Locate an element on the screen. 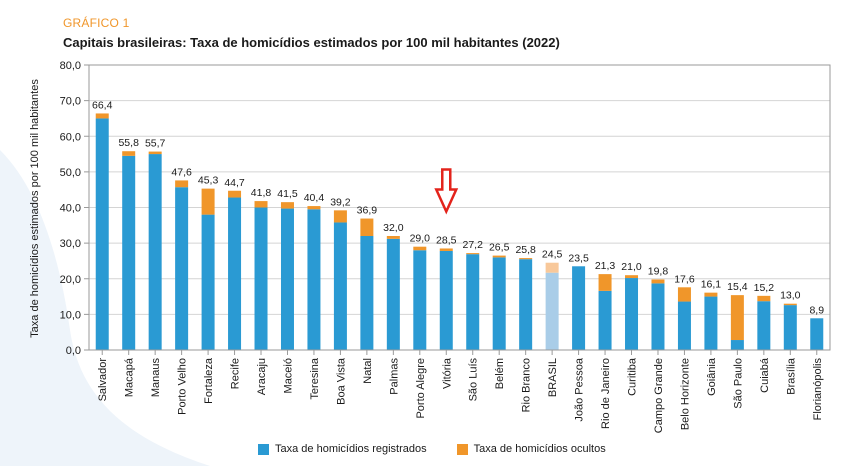  legend-item-ocultos: Taxa de homicídios ocultos is located at coordinates (531, 449).